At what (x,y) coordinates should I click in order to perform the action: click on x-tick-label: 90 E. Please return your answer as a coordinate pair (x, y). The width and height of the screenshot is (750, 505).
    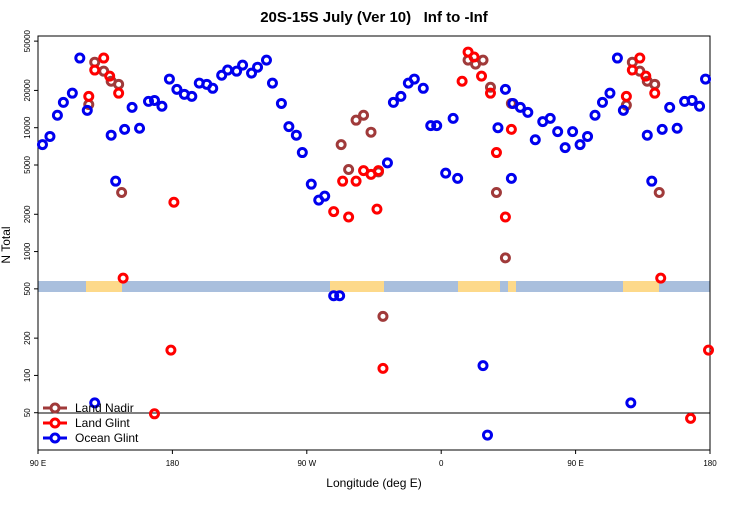
    Looking at the image, I should click on (575, 463).